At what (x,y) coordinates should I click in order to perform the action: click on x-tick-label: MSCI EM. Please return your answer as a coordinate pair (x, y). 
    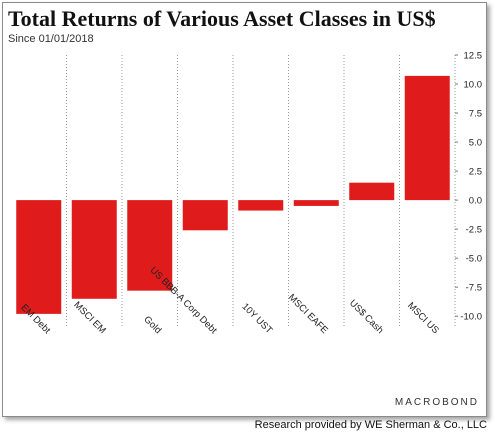
    Looking at the image, I should click on (89, 318).